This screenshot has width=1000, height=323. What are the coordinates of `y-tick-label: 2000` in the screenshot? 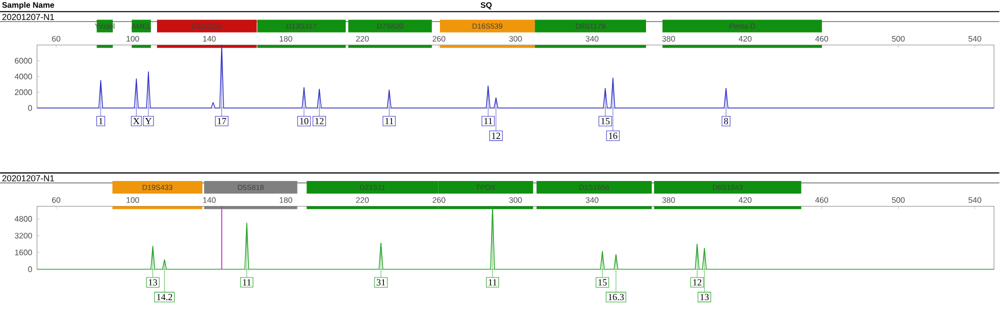 It's located at (23, 92).